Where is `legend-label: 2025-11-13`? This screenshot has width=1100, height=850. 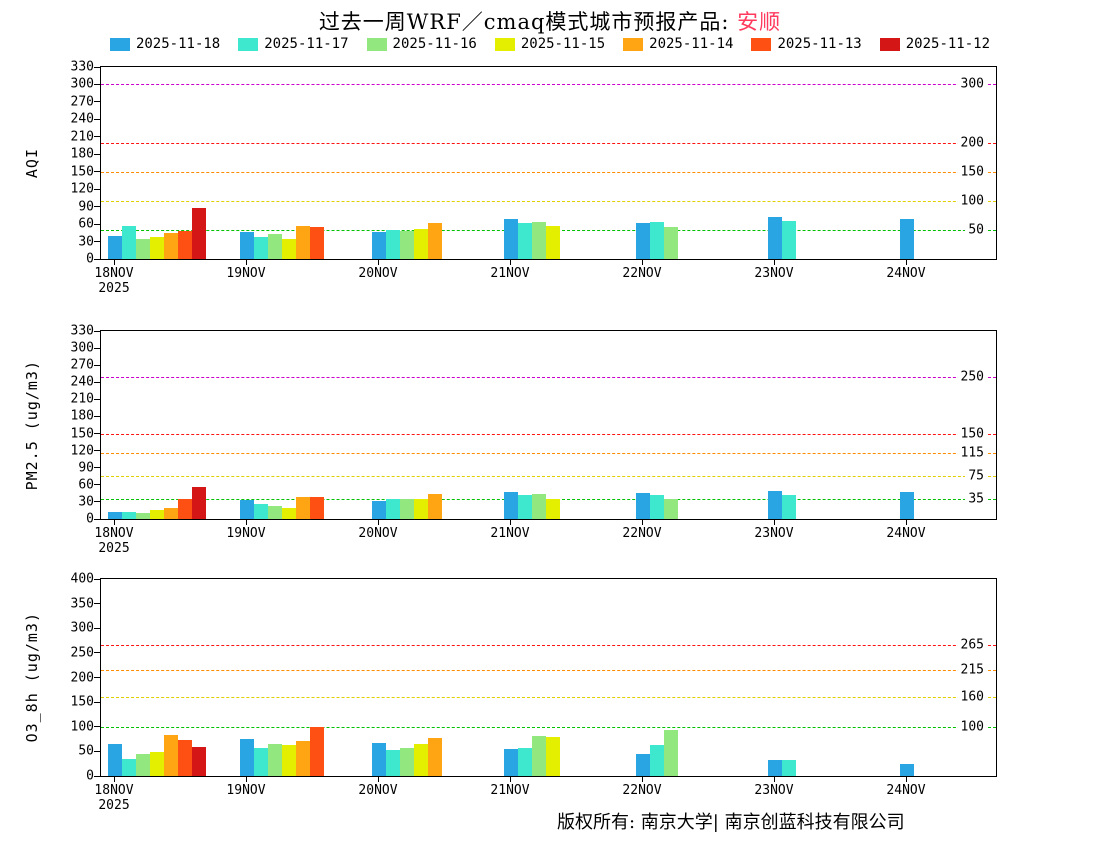 legend-label: 2025-11-13 is located at coordinates (819, 44).